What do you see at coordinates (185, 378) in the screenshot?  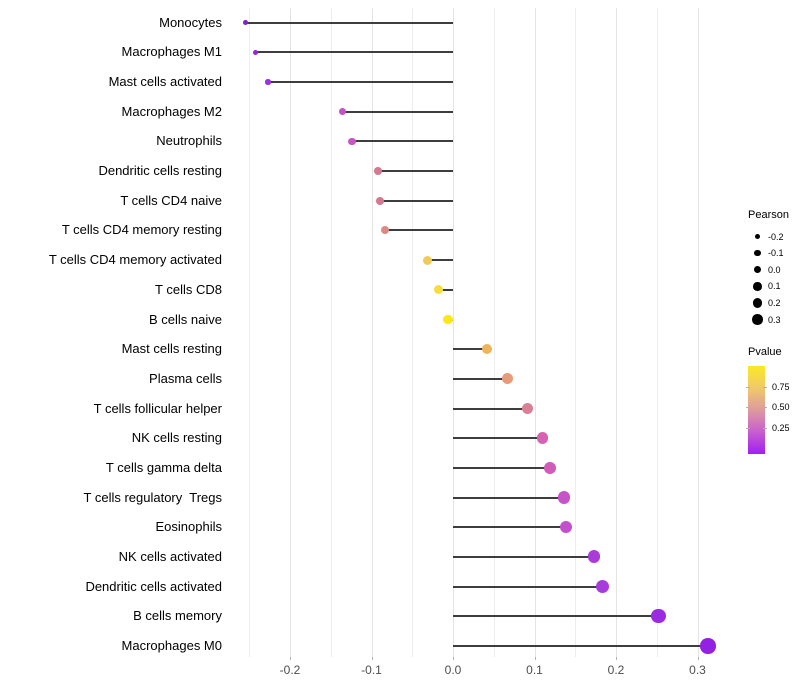 I see `y-axis-label: Plasma cells` at bounding box center [185, 378].